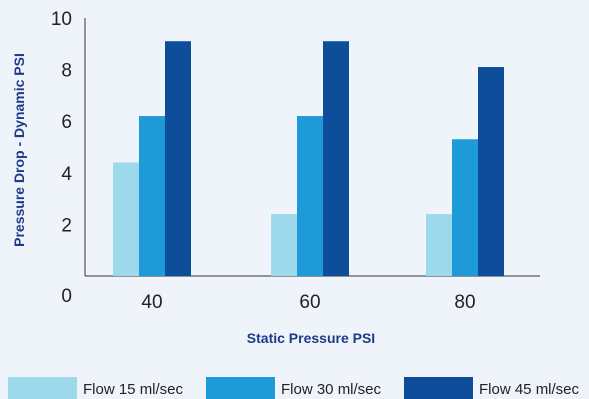 The width and height of the screenshot is (589, 399). I want to click on y-tick-label: 0, so click(66, 296).